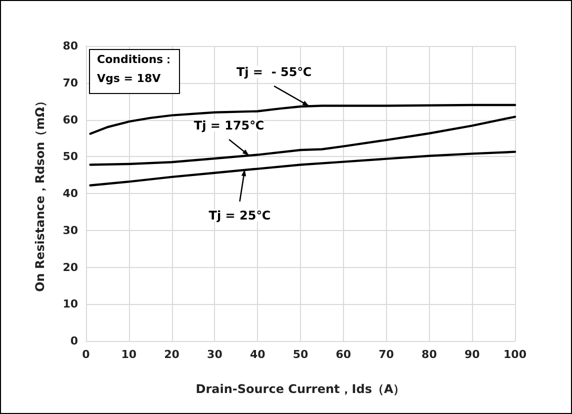 This screenshot has width=572, height=414. Describe the element at coordinates (70, 157) in the screenshot. I see `y-tick-label: 50` at that location.